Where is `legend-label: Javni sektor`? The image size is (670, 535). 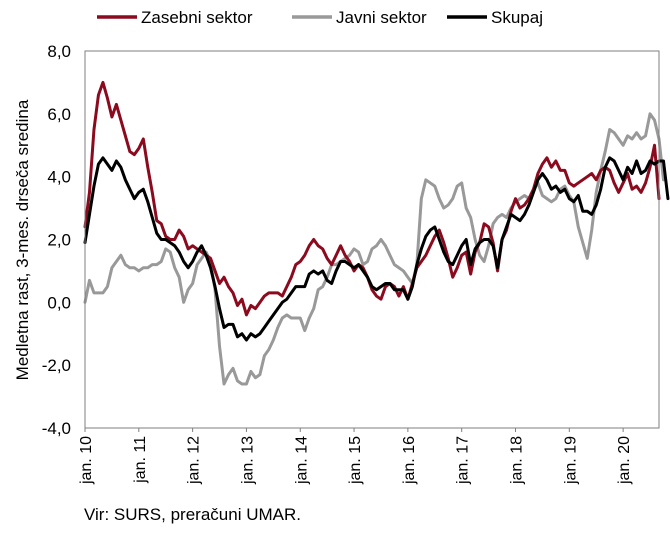 legend-label: Javni sektor is located at coordinates (381, 17).